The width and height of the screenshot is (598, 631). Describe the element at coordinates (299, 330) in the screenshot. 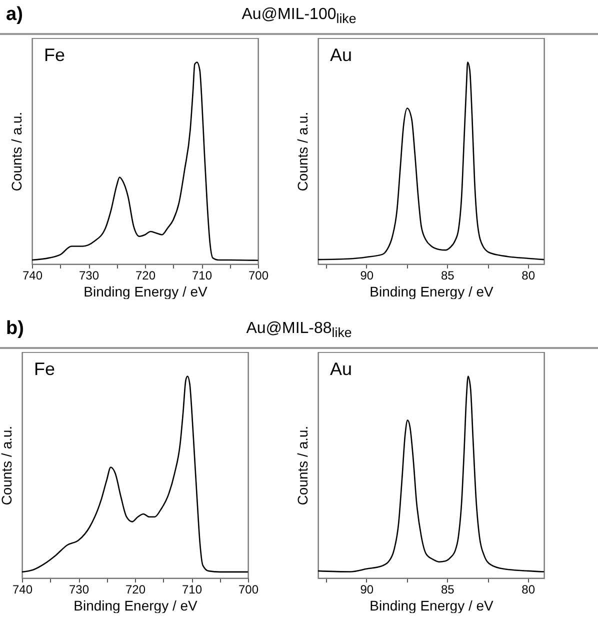

I see `text: Au@MIL-88$_{like}$` at that location.